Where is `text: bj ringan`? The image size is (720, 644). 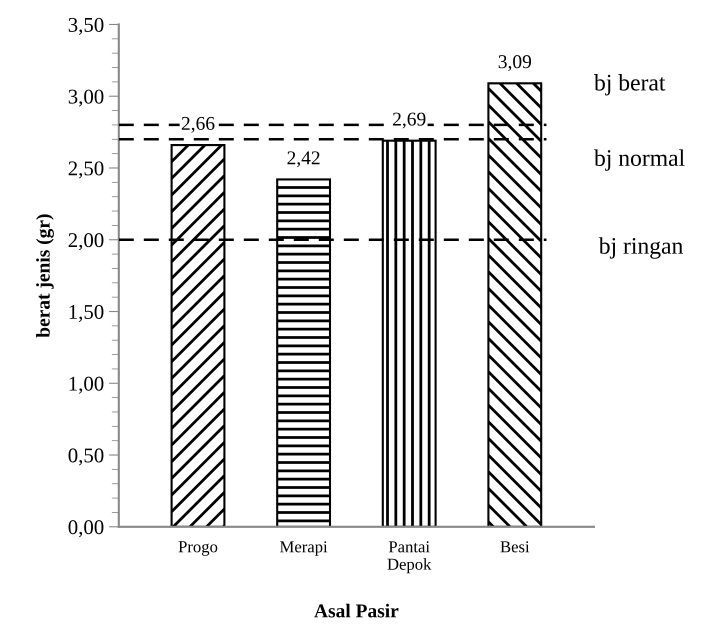 text: bj ringan is located at coordinates (640, 248).